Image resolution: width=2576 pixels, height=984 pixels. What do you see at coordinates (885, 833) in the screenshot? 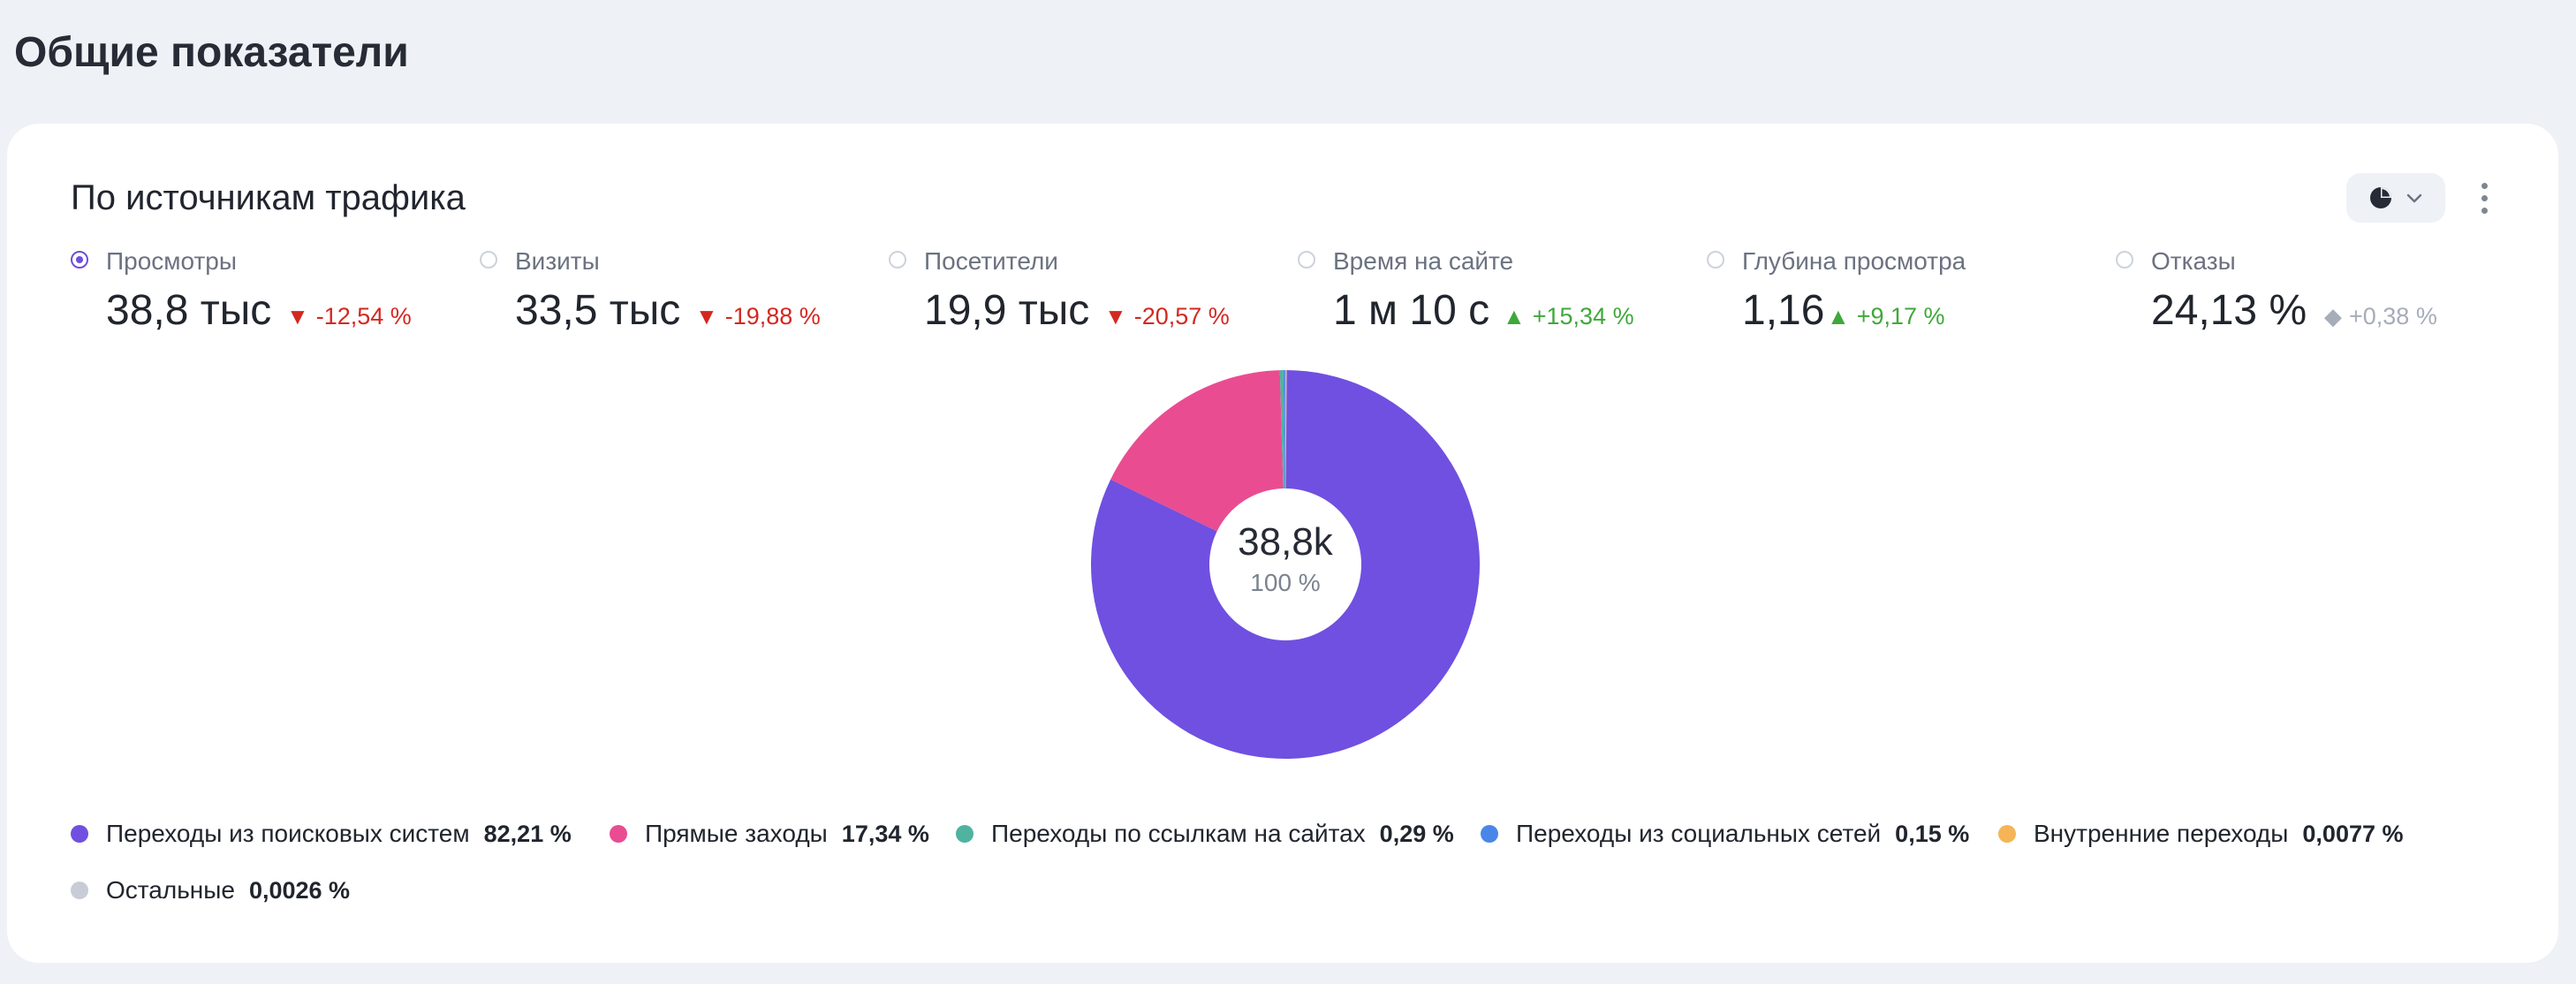
I see `legend-percent: 17,34 %` at bounding box center [885, 833].